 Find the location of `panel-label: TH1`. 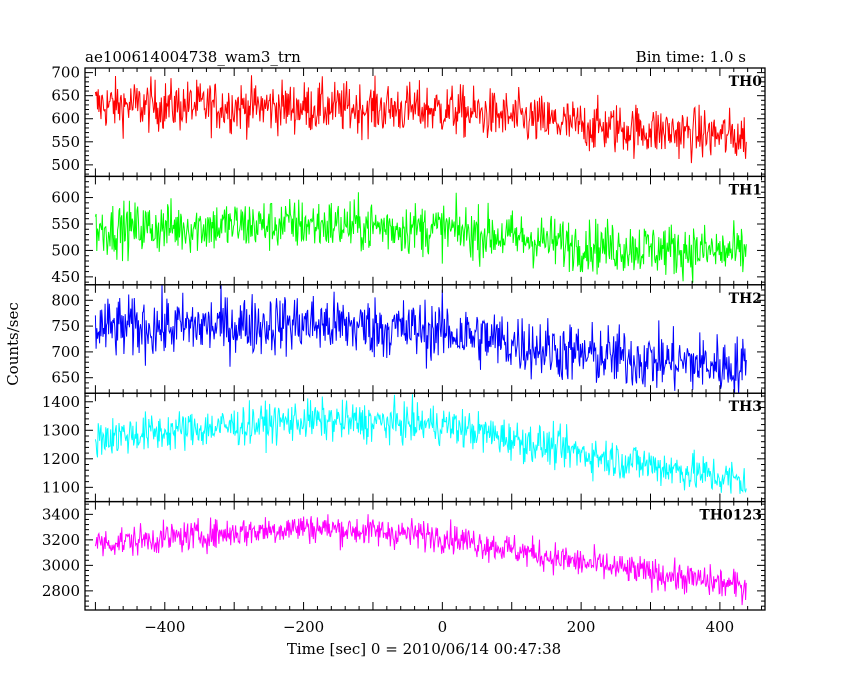

panel-label: TH1 is located at coordinates (745, 190).